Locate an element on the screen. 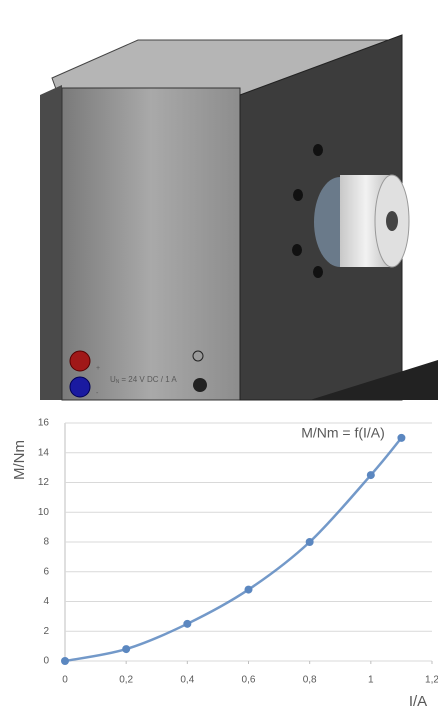 The width and height of the screenshot is (438, 713). x-tick-label: 0,6 is located at coordinates (249, 680).